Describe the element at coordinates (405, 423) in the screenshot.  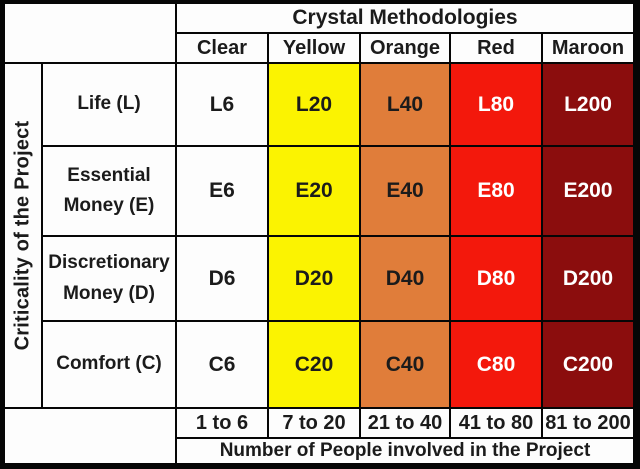
I see `range-21-to-40: 21 to 40` at that location.